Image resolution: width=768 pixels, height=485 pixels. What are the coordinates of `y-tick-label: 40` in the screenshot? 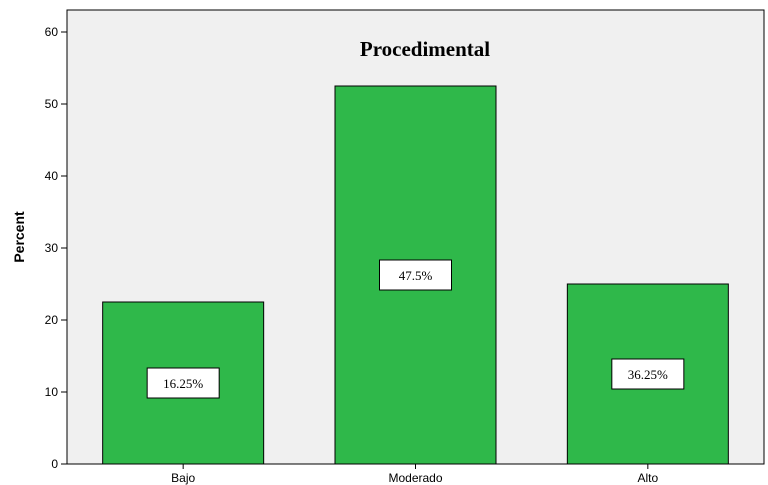 It's located at (52, 176).